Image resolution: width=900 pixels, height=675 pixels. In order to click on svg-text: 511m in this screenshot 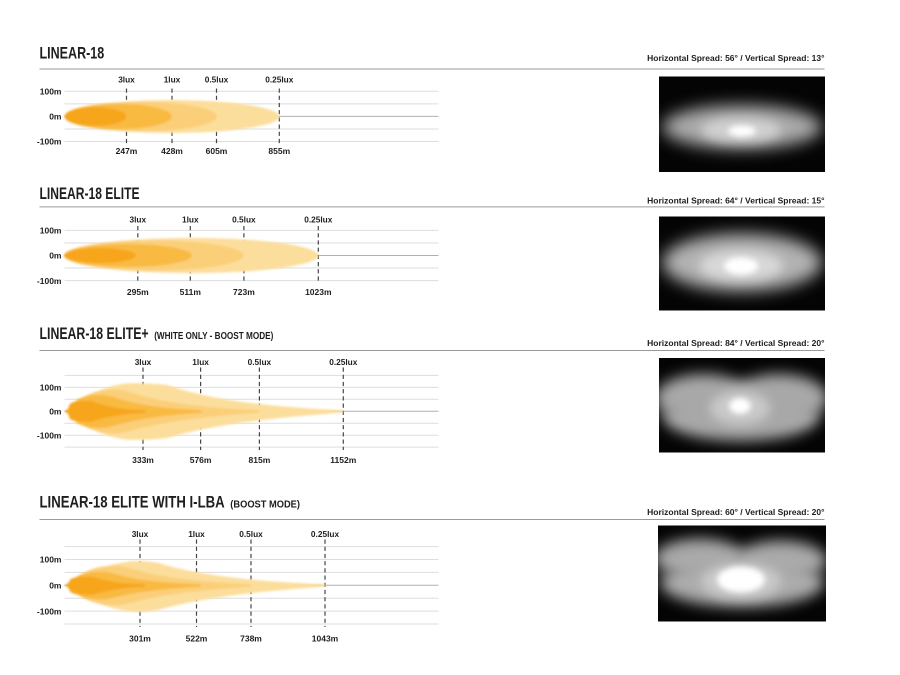, I will do `click(191, 292)`.